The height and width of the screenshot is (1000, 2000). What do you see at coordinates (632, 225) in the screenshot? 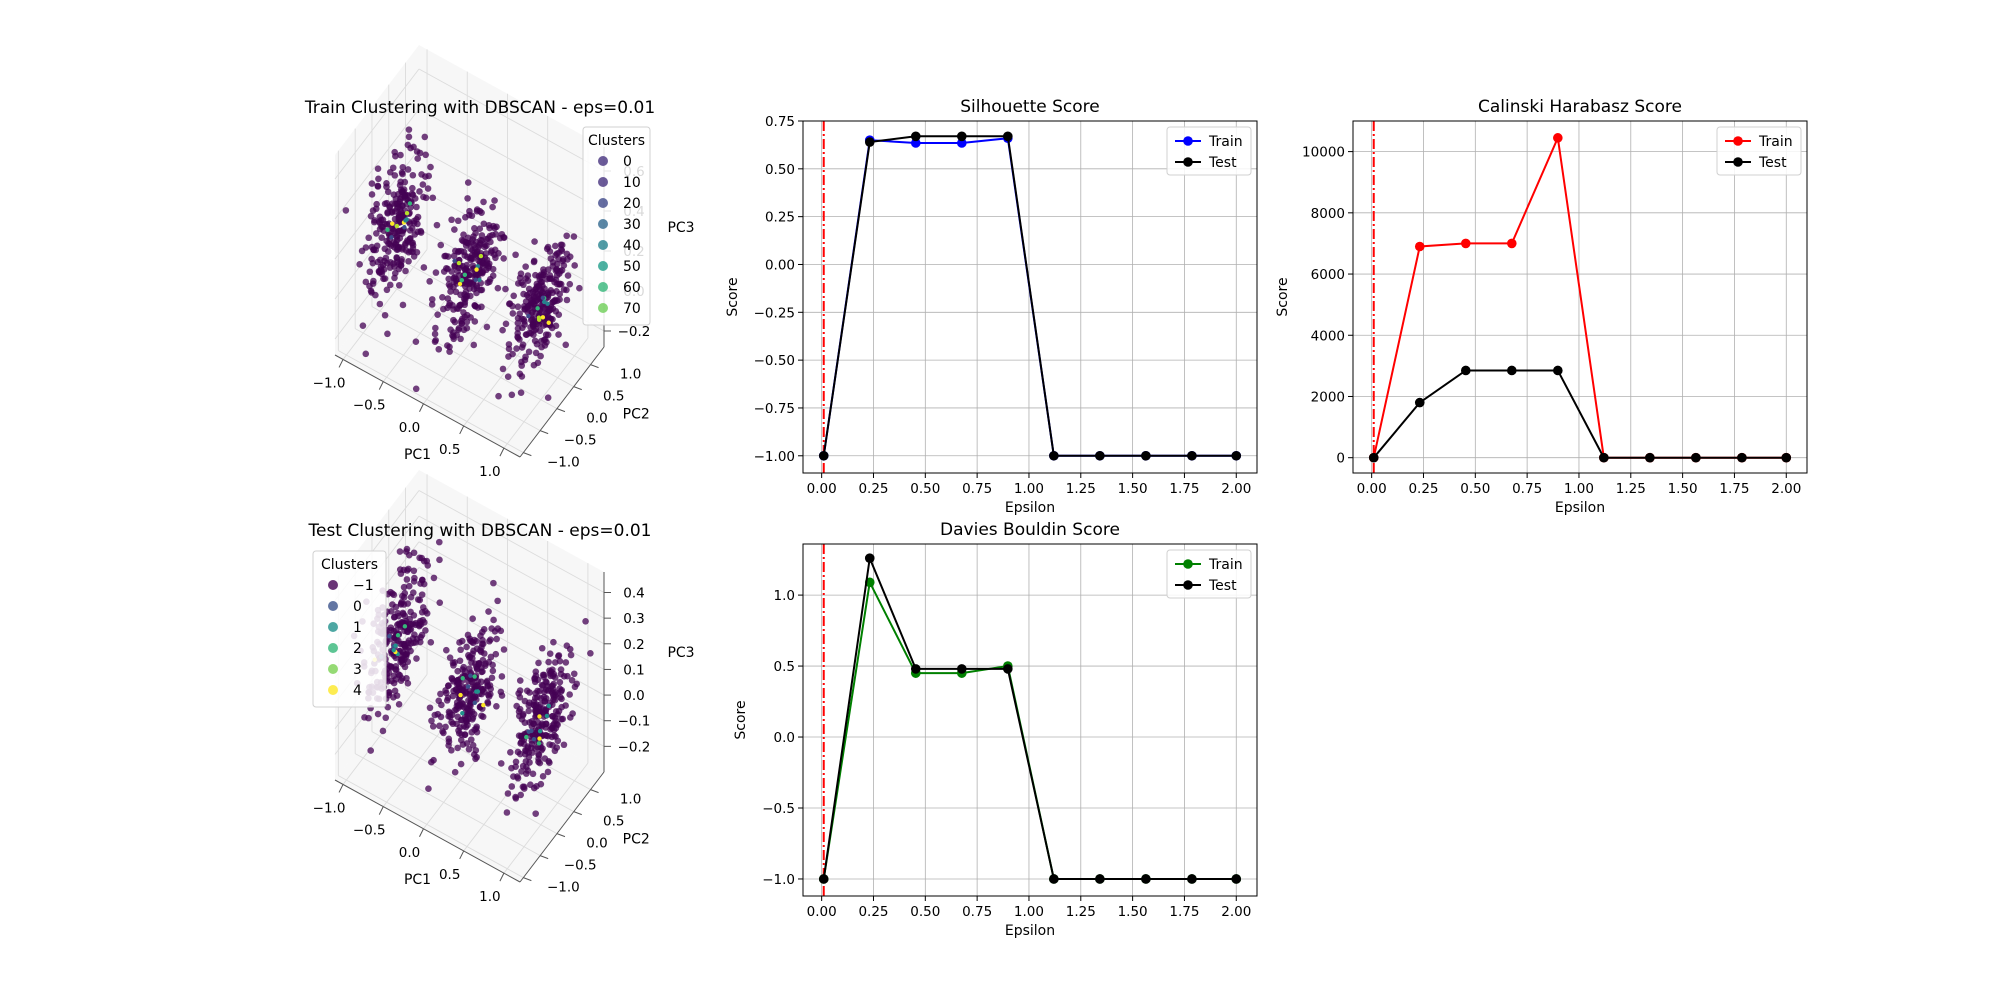
I see `legend-label: 30` at bounding box center [632, 225].